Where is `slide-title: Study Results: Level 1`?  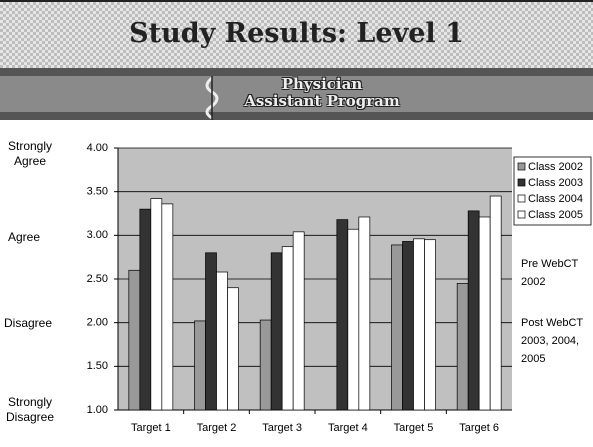
slide-title: Study Results: Level 1 is located at coordinates (296, 33).